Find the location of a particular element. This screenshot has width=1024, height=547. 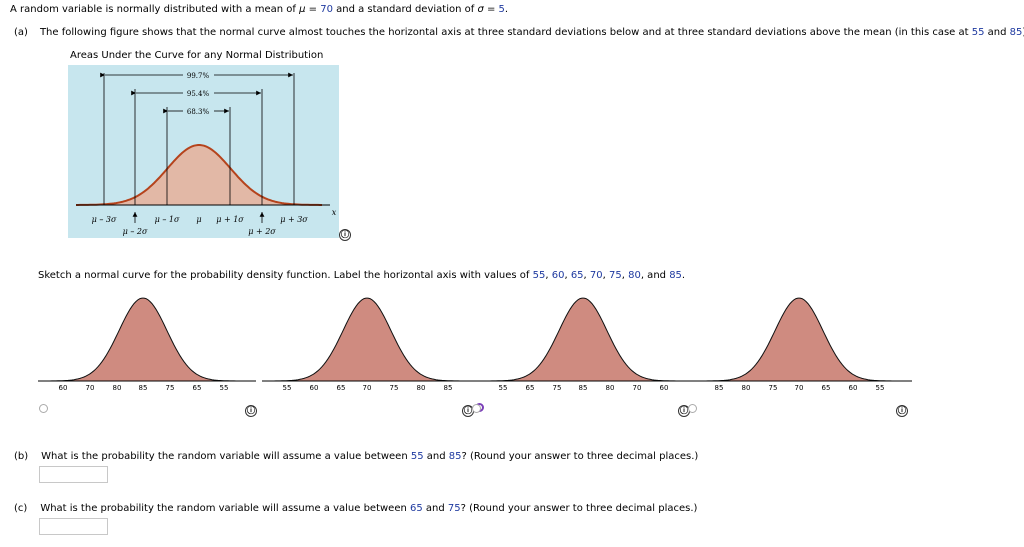

sketch-end: . is located at coordinates (683, 275).